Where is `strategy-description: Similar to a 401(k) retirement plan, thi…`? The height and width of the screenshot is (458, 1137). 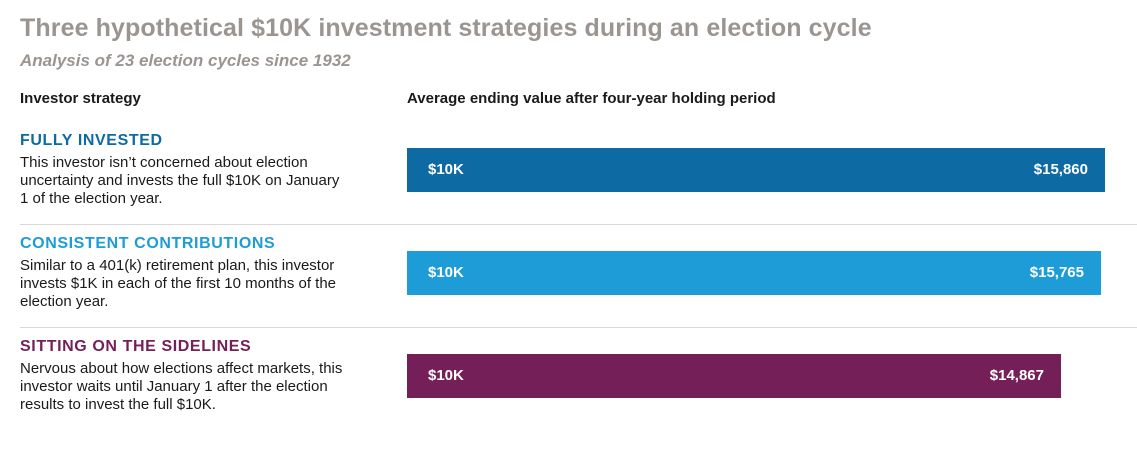
strategy-description: Similar to a 401(k) retirement plan, thi… is located at coordinates (178, 283).